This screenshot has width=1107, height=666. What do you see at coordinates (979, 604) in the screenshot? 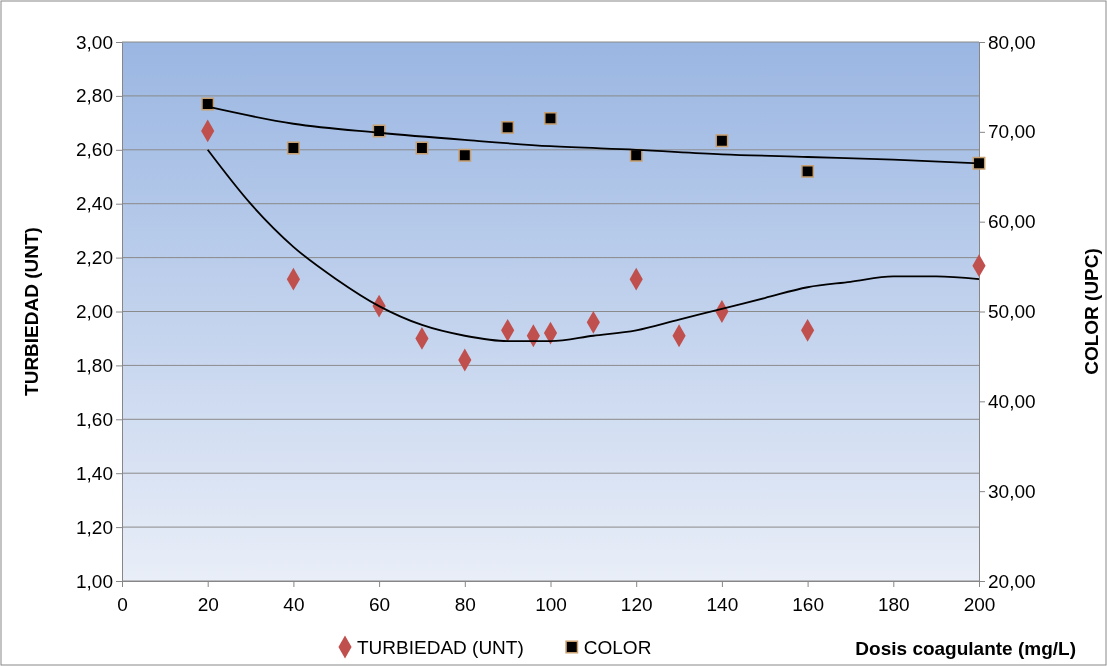
I see `x-tick-label: 200` at bounding box center [979, 604].